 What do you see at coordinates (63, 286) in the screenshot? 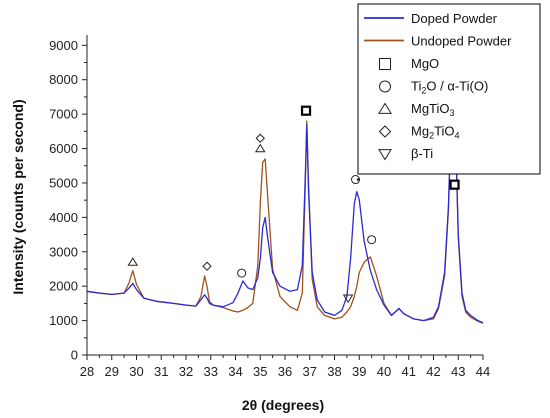
I see `y-tick-label: 2000` at bounding box center [63, 286].